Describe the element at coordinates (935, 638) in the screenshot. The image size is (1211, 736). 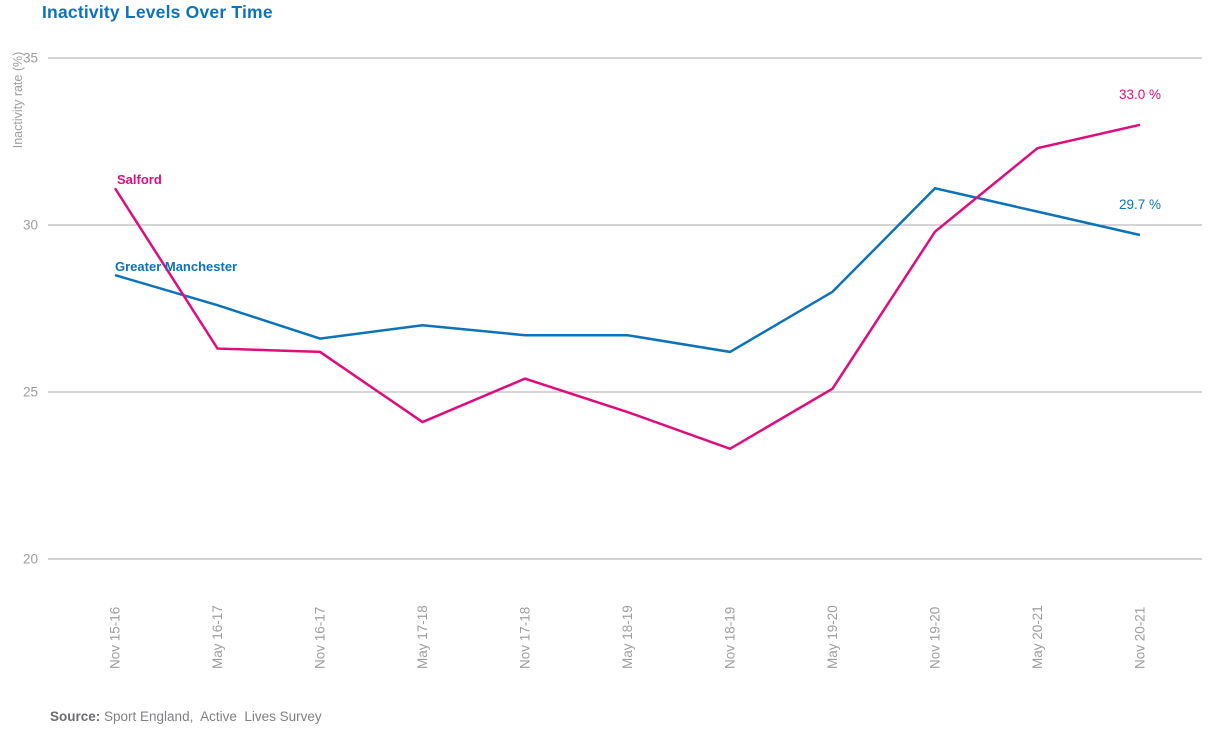
I see `x-axis-tick-label: Nov 19-20` at that location.